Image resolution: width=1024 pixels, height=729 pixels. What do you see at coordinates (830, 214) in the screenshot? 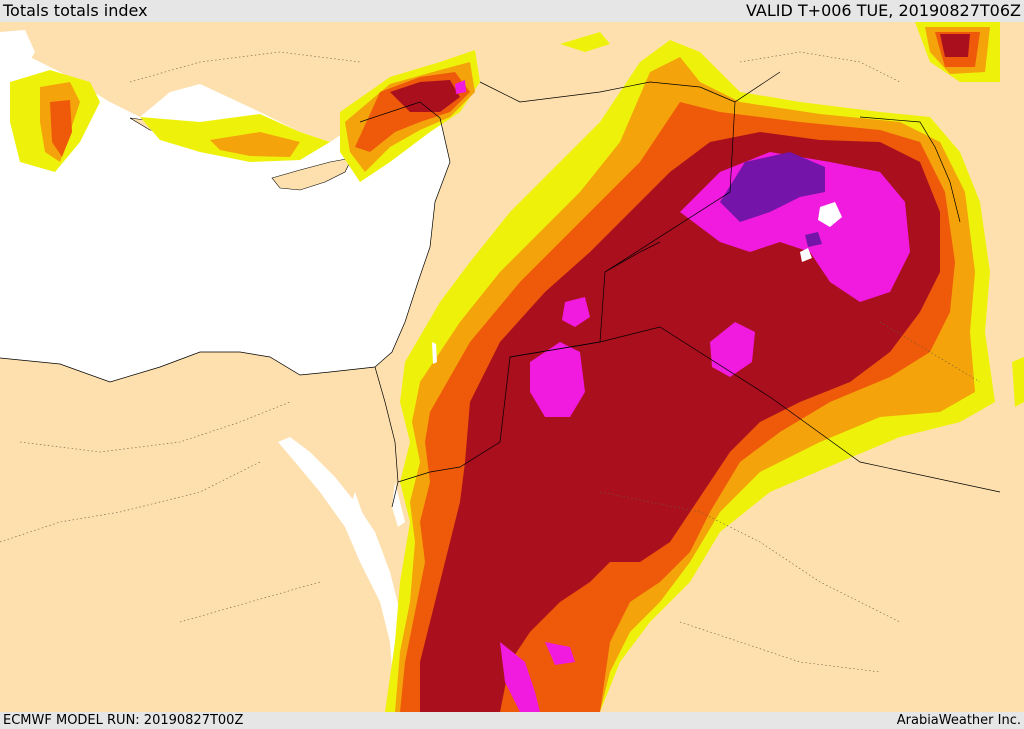
I see `lake-tharthar` at bounding box center [830, 214].